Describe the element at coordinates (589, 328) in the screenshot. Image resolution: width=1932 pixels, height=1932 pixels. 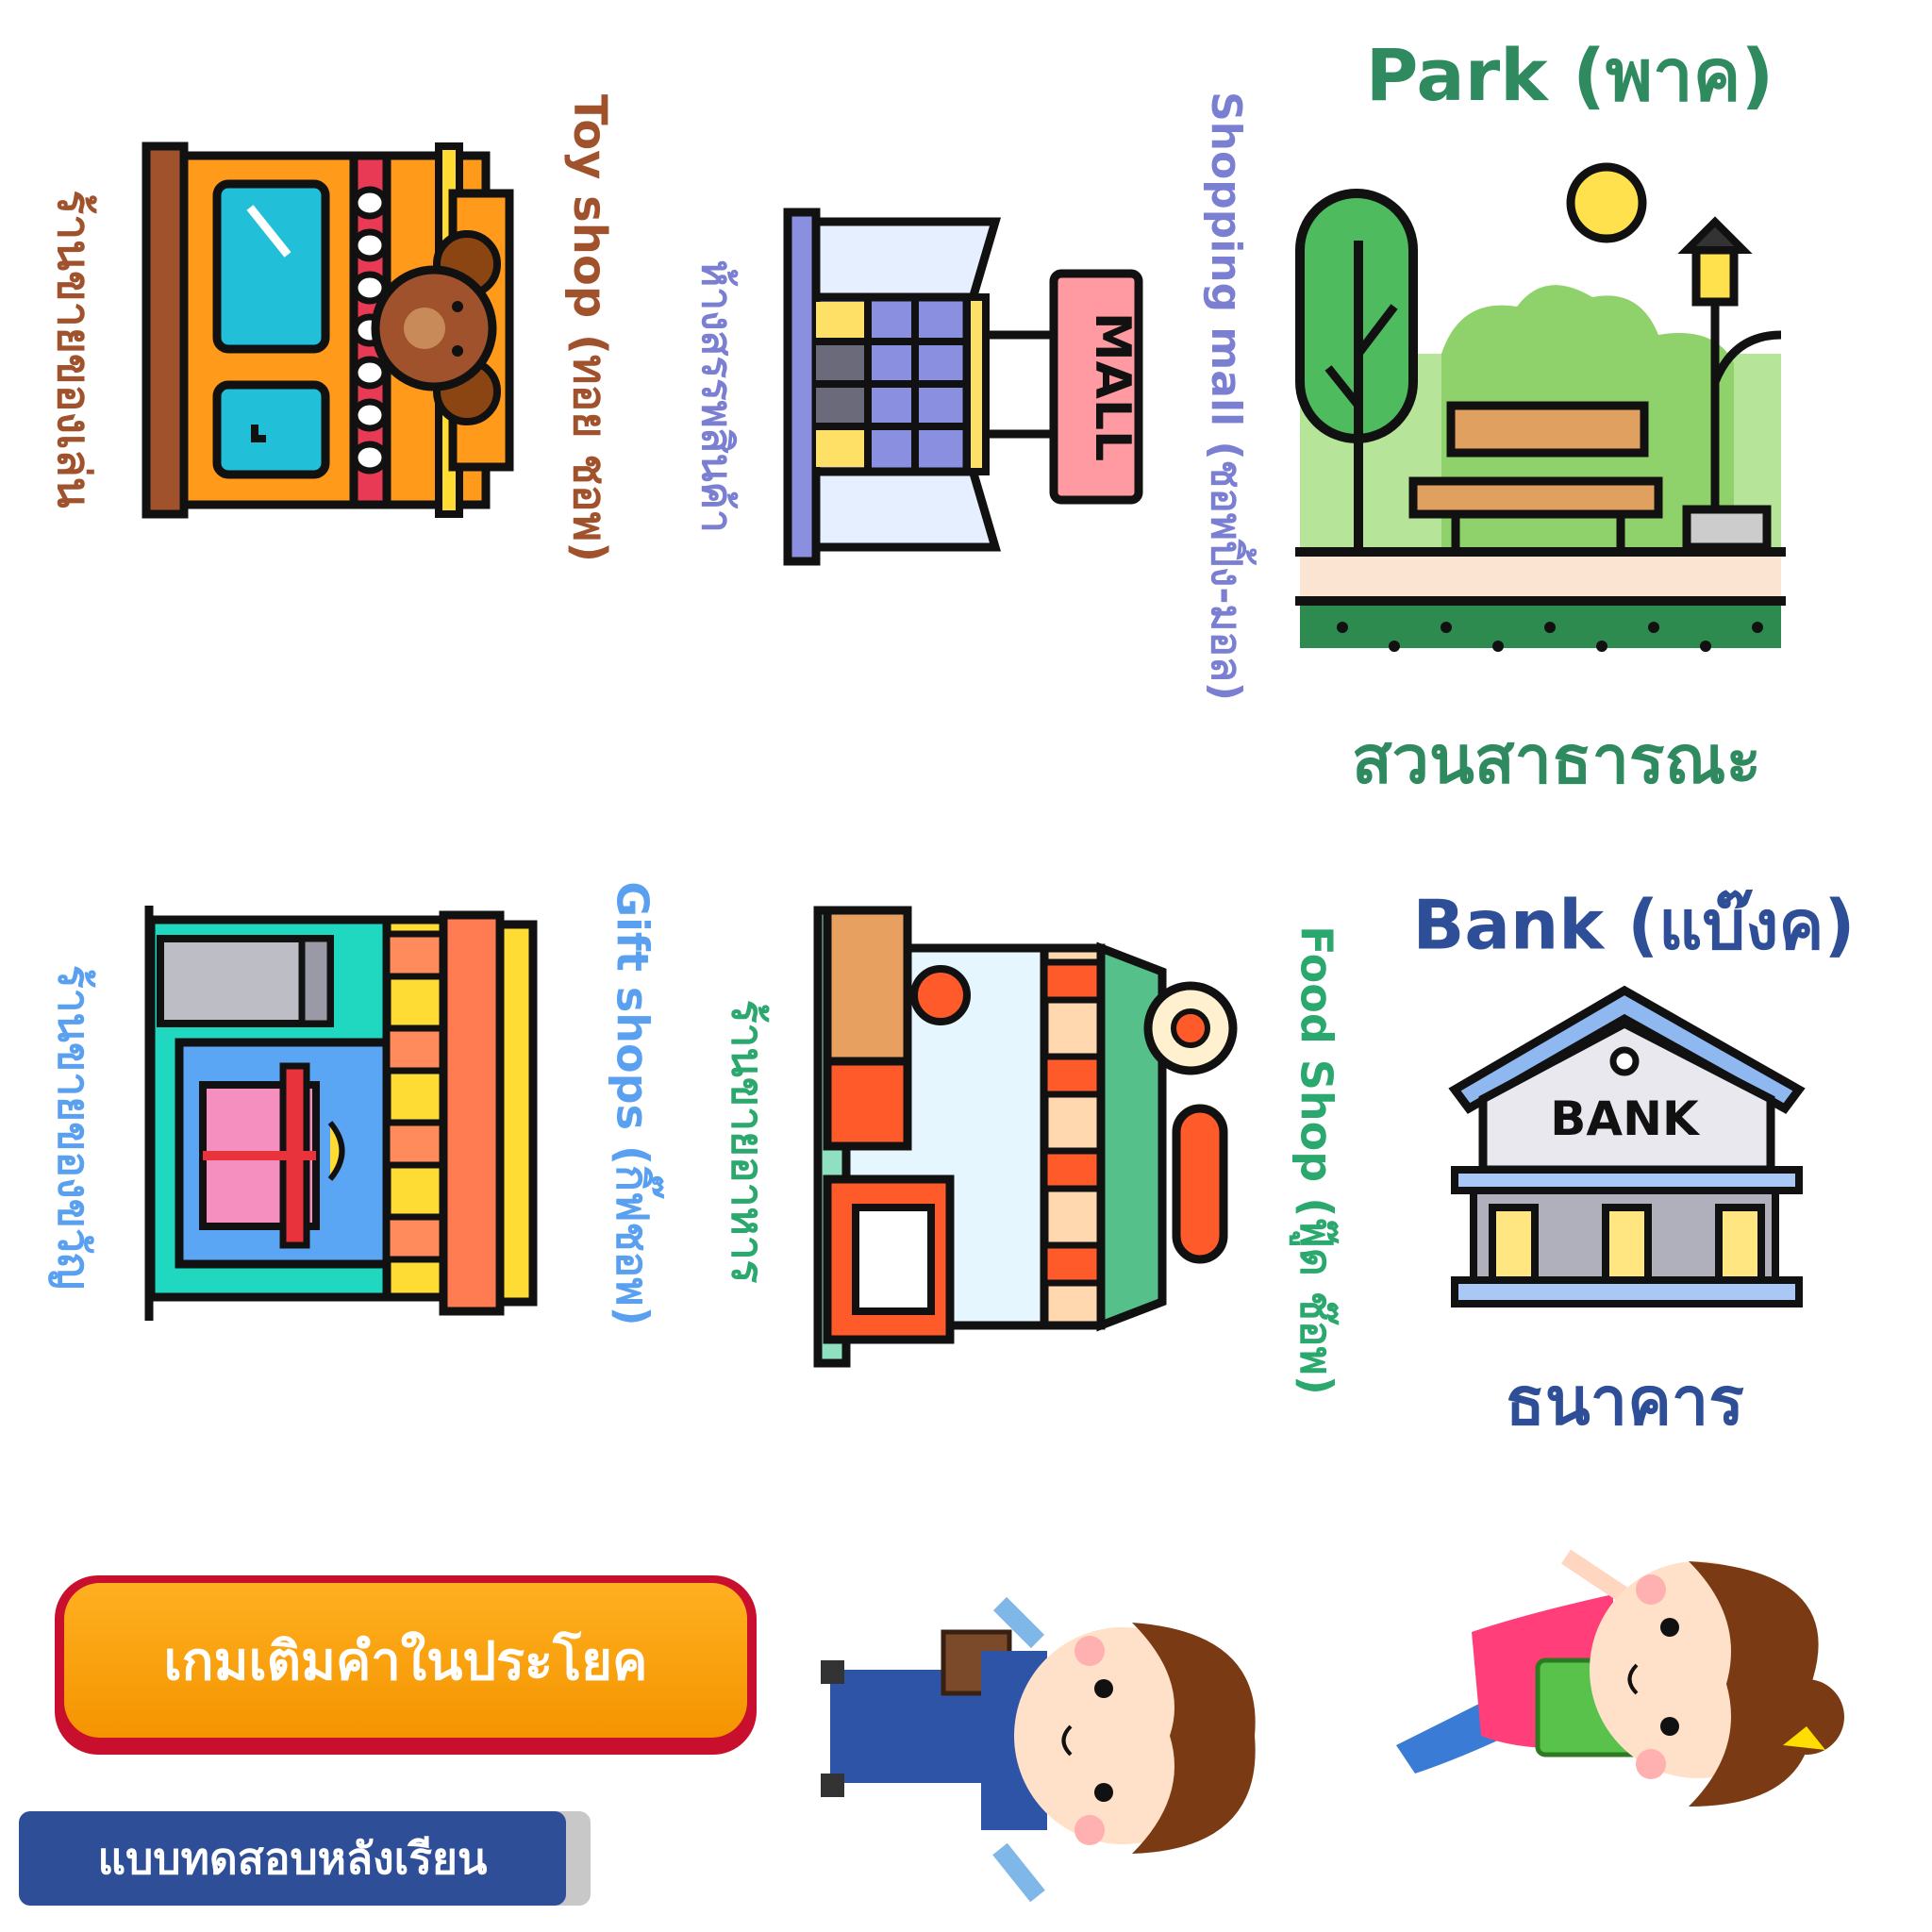
I see `toy-title: Toy shop (ทอย ชอพ)` at that location.